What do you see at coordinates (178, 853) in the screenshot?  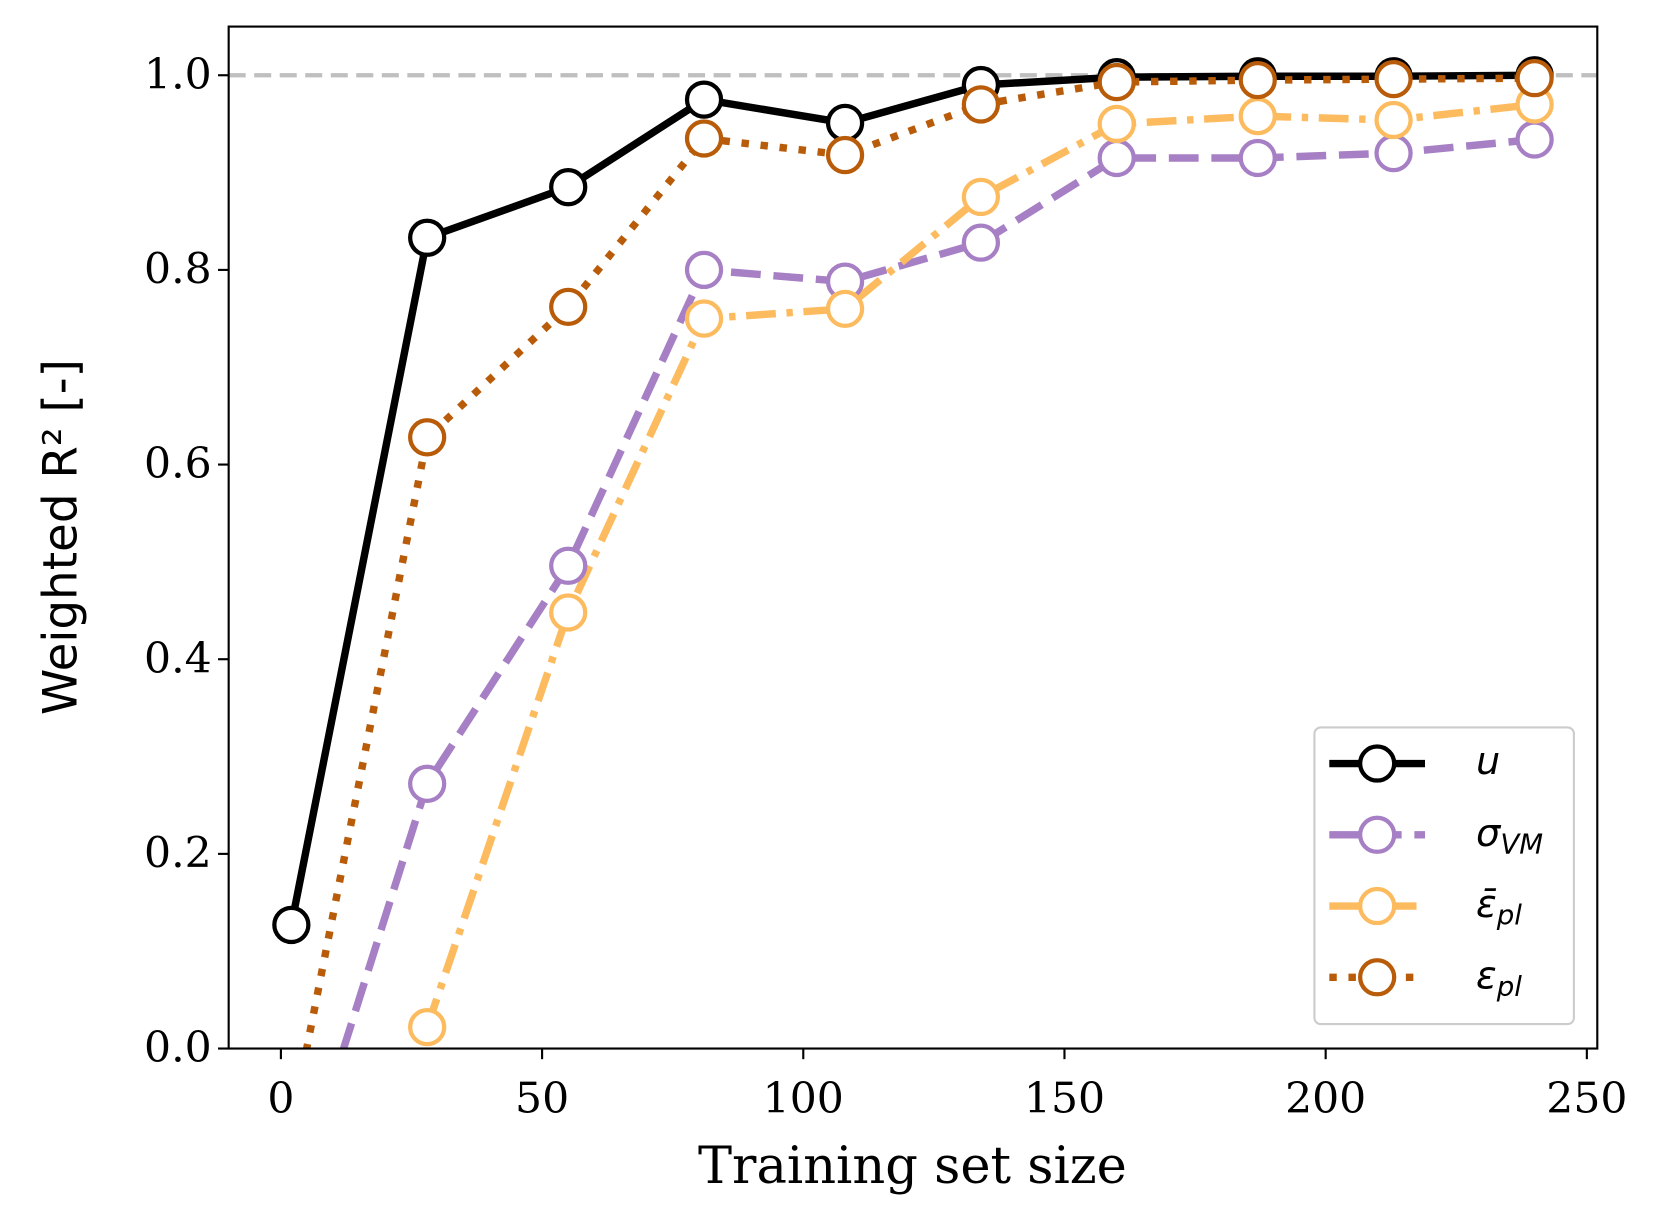 I see `y-tick-label: 0.2` at bounding box center [178, 853].